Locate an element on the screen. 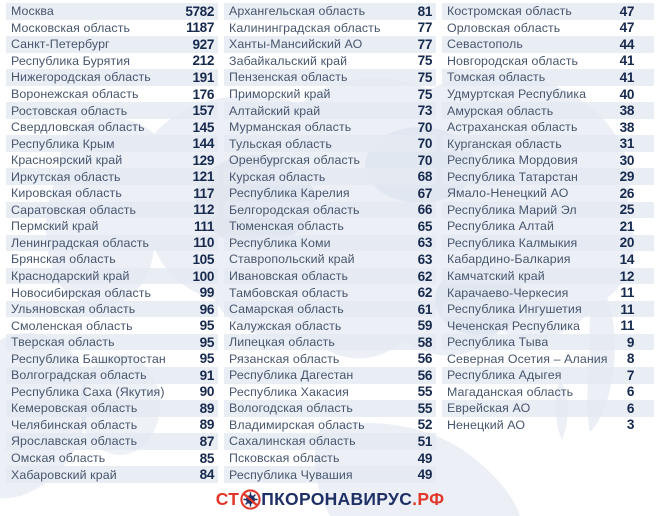 This screenshot has height=516, width=660. table-row: Смоленская область 95 is located at coordinates (112, 325).